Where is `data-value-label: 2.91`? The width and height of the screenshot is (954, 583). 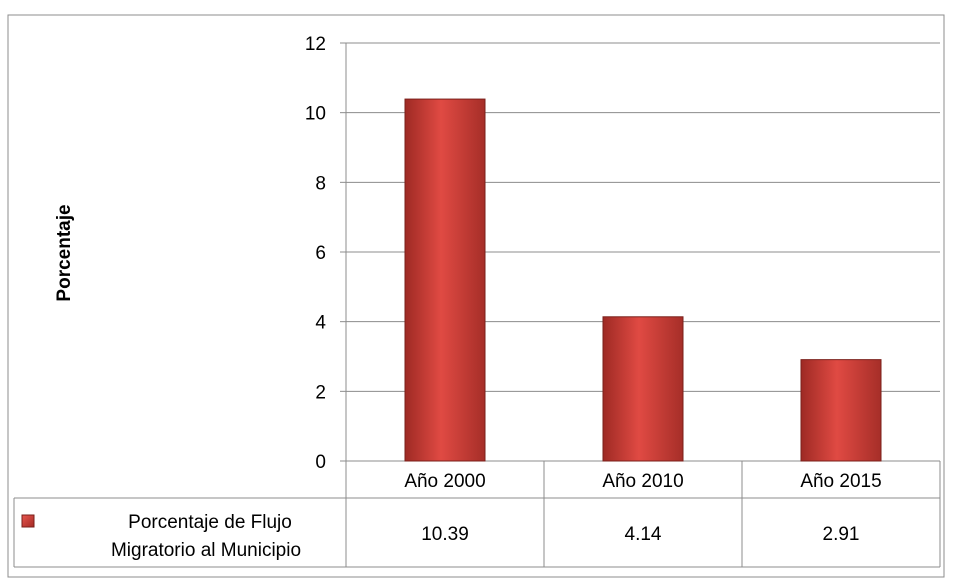
data-value-label: 2.91 is located at coordinates (841, 534).